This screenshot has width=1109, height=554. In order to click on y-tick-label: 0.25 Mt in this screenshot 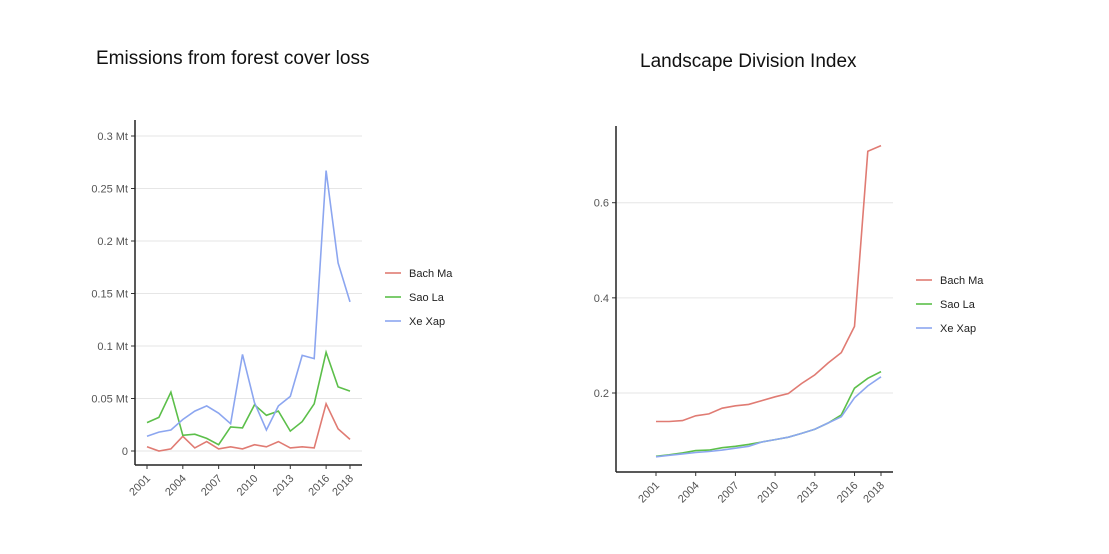, I will do `click(109, 190)`.